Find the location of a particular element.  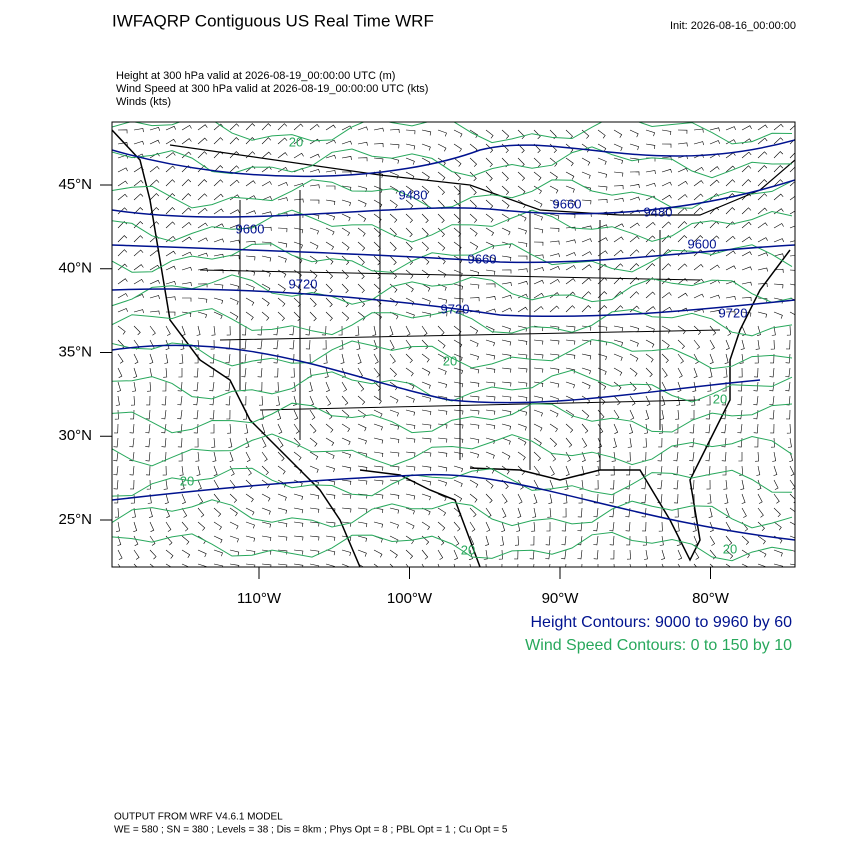

speed-contour-label: 20 is located at coordinates (450, 360).